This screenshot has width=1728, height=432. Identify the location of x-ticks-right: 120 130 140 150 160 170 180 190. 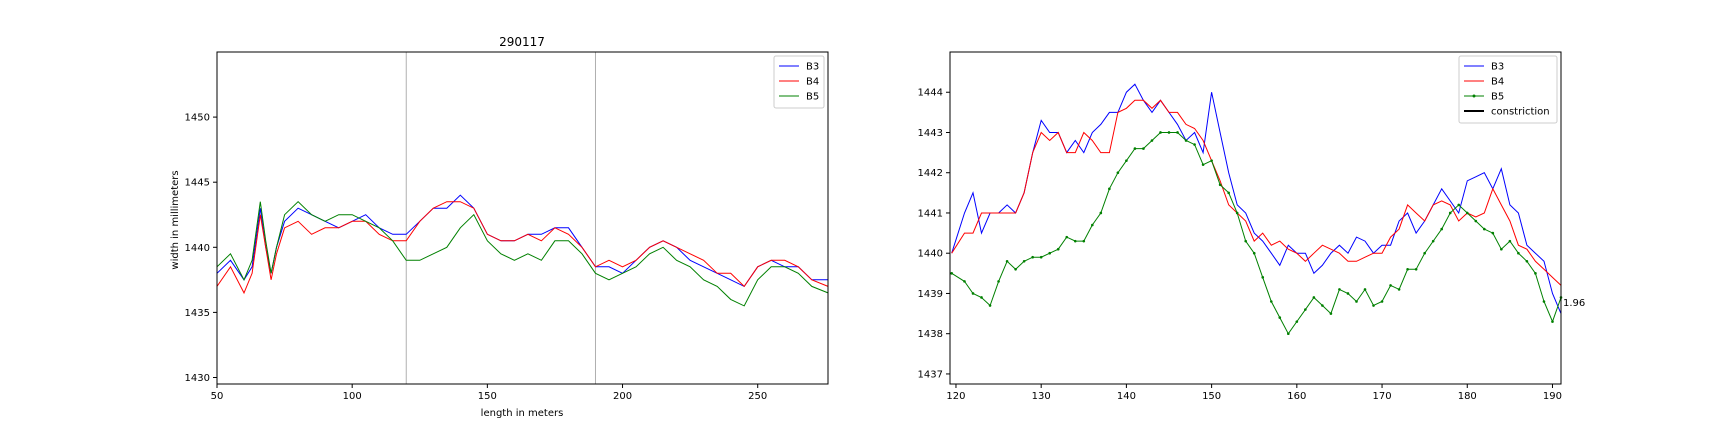
(1254, 393).